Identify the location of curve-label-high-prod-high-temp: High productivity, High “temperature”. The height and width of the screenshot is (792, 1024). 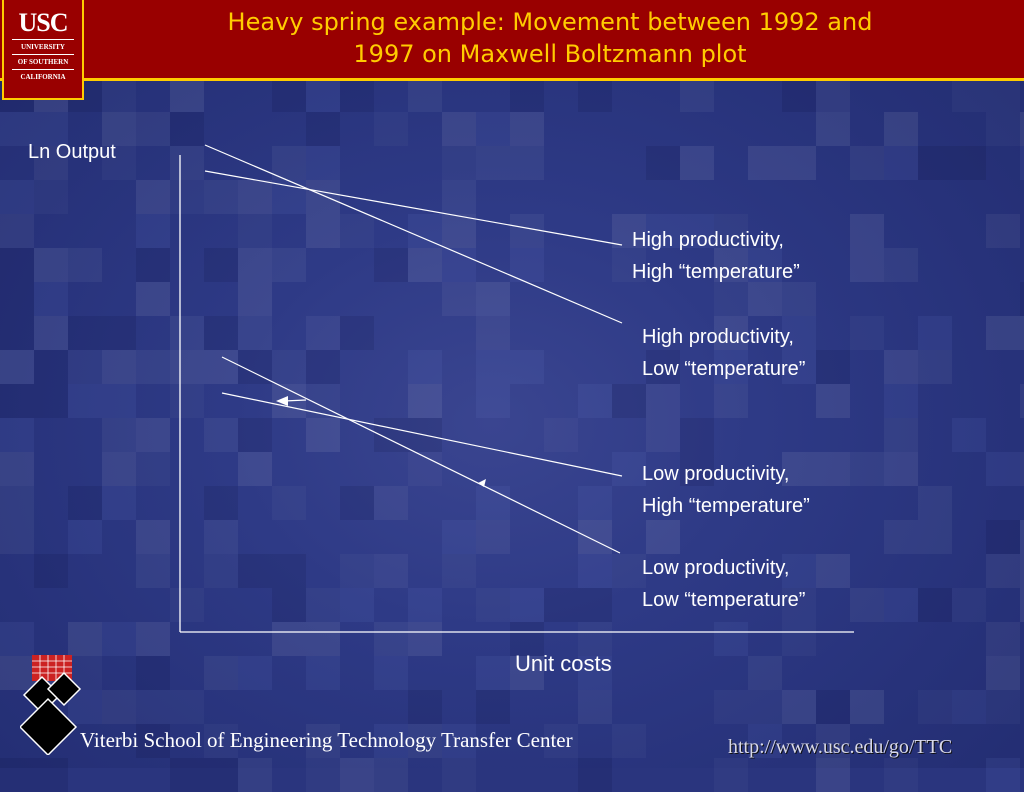
(716, 256).